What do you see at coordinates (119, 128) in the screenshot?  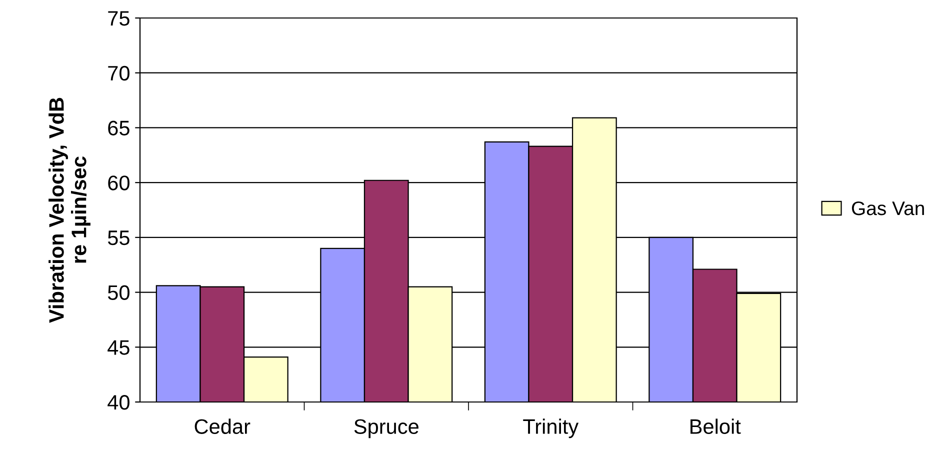 I see `y-tick-label: 65` at bounding box center [119, 128].